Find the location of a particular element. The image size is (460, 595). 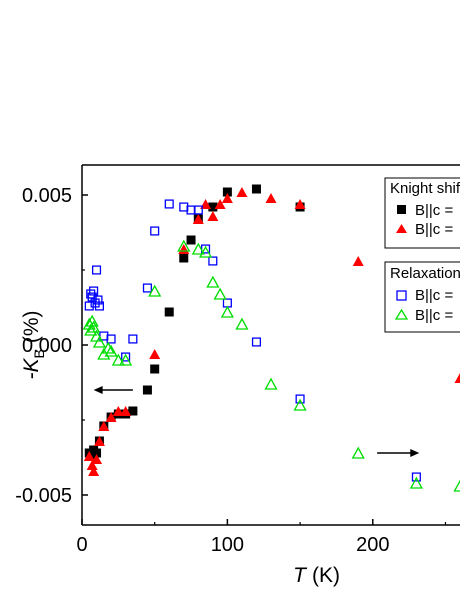

legend-entry-knight-1: B||c = is located at coordinates (434, 210).